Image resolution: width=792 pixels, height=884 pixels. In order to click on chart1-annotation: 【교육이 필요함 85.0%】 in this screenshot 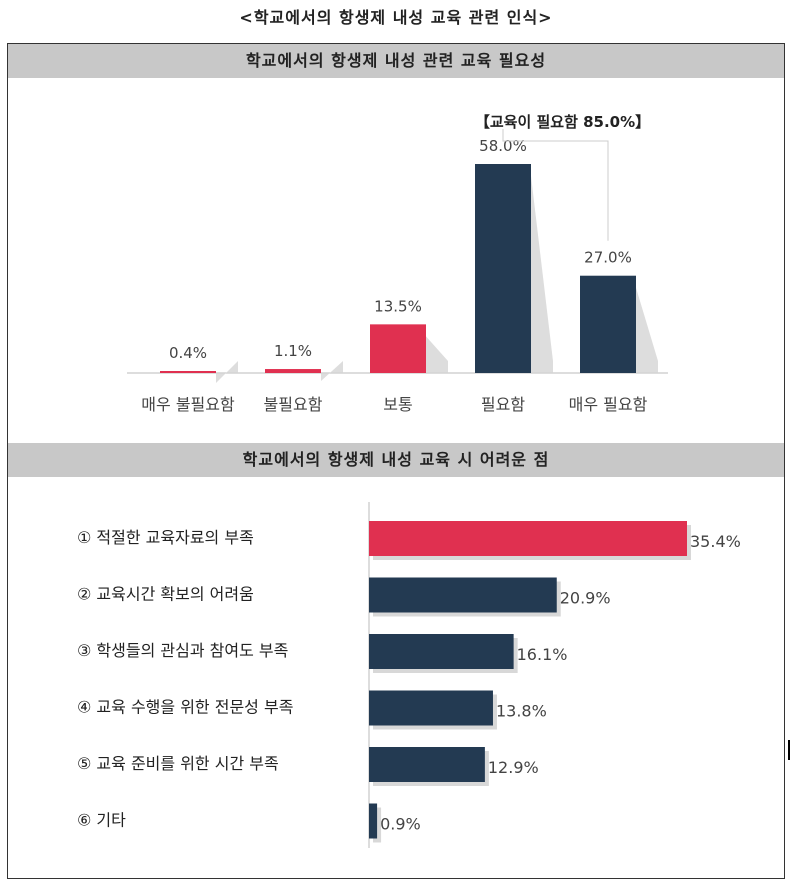, I will do `click(562, 122)`.